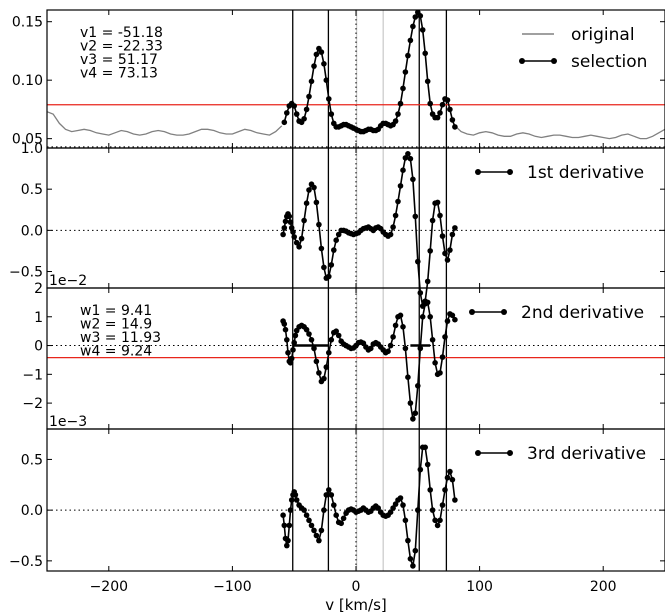 Image resolution: width=665 pixels, height=613 pixels. I want to click on d2-ytick-label: 2, so click(38, 289).